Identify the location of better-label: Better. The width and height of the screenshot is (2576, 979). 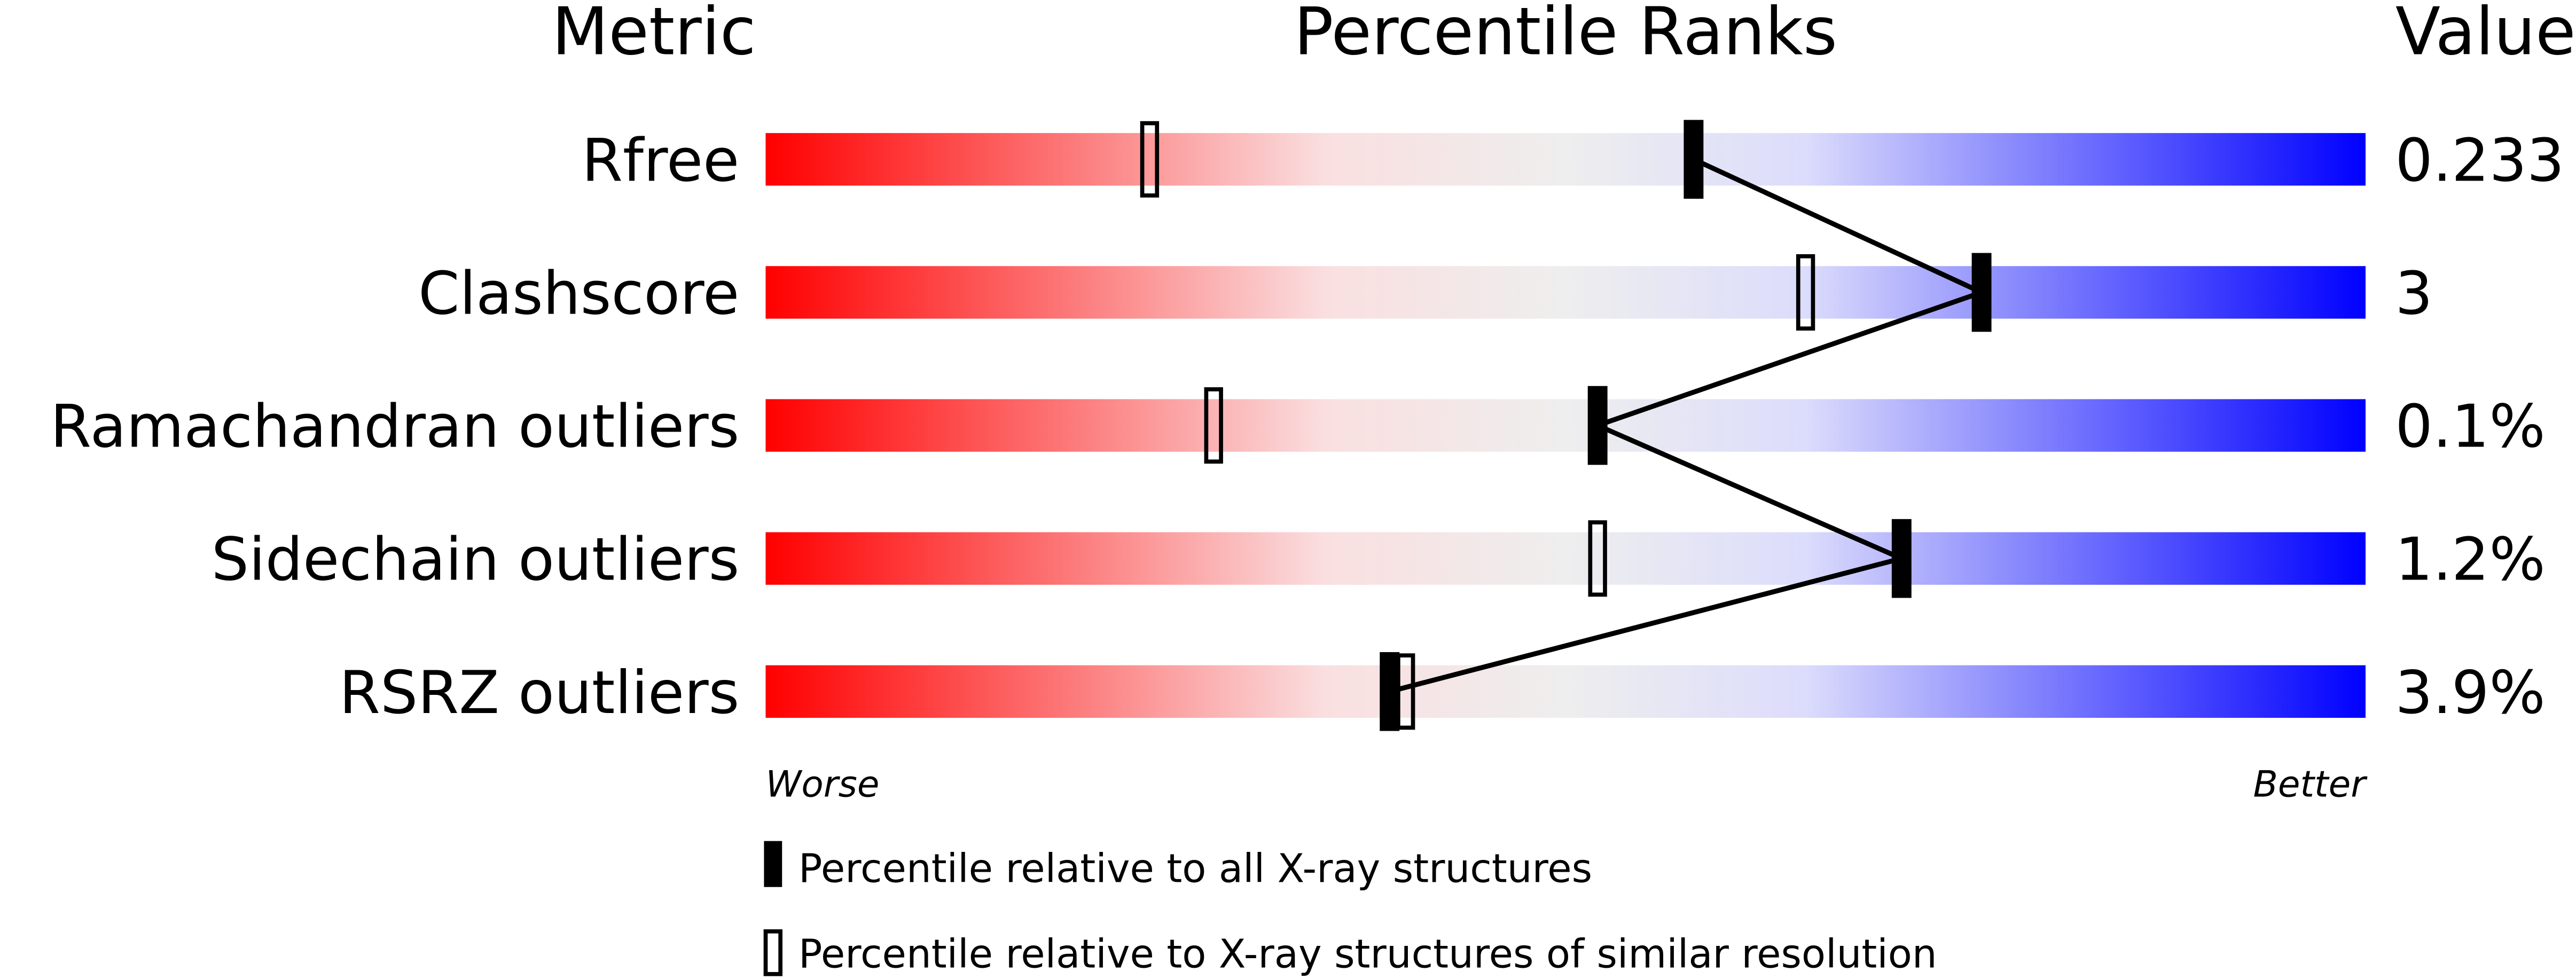
(2310, 784).